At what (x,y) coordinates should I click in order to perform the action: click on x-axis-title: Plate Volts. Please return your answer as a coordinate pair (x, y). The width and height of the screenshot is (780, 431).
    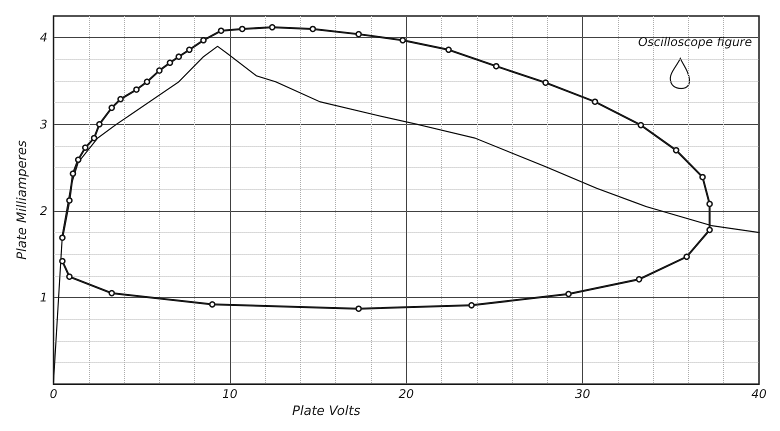
    Looking at the image, I should click on (326, 411).